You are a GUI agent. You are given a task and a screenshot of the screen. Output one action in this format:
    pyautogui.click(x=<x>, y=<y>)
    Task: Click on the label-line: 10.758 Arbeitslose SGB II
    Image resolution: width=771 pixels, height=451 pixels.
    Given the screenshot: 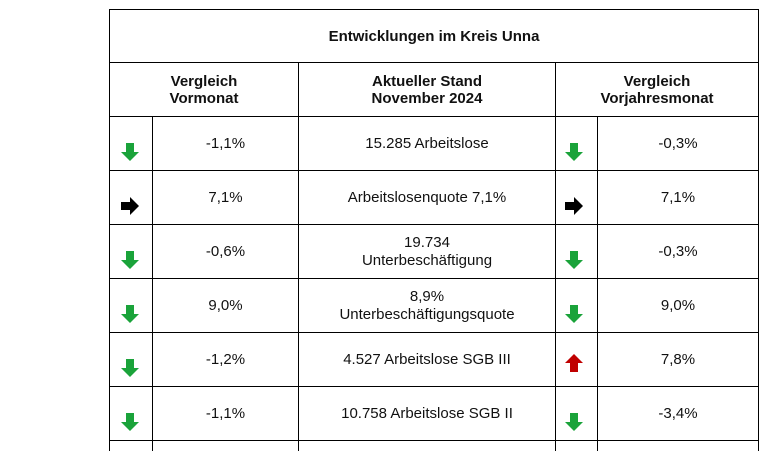 What is the action you would take?
    pyautogui.click(x=427, y=413)
    